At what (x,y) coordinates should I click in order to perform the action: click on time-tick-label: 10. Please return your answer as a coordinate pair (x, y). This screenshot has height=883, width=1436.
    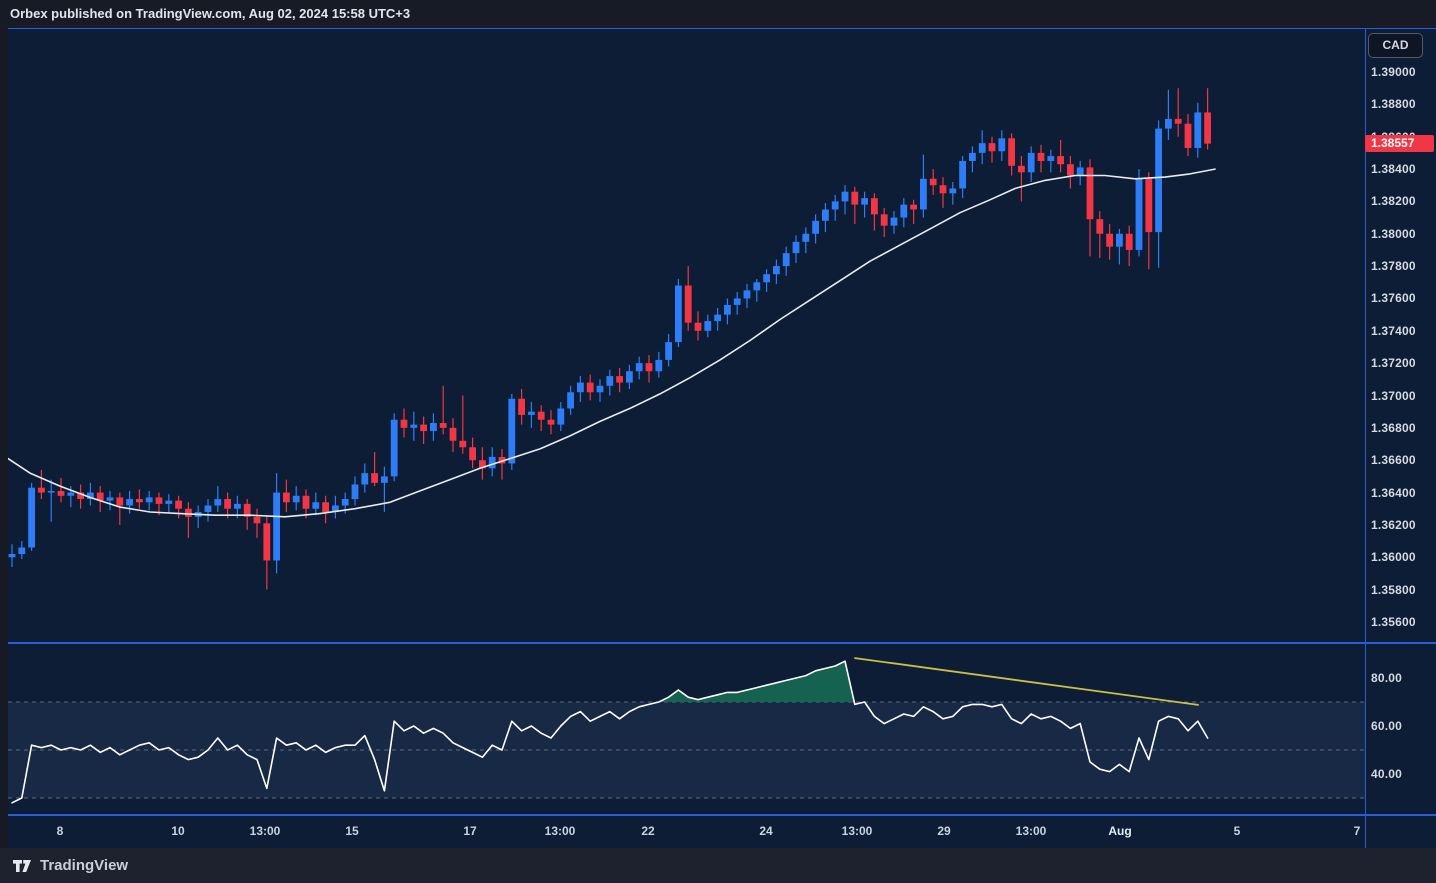
    Looking at the image, I should click on (178, 831).